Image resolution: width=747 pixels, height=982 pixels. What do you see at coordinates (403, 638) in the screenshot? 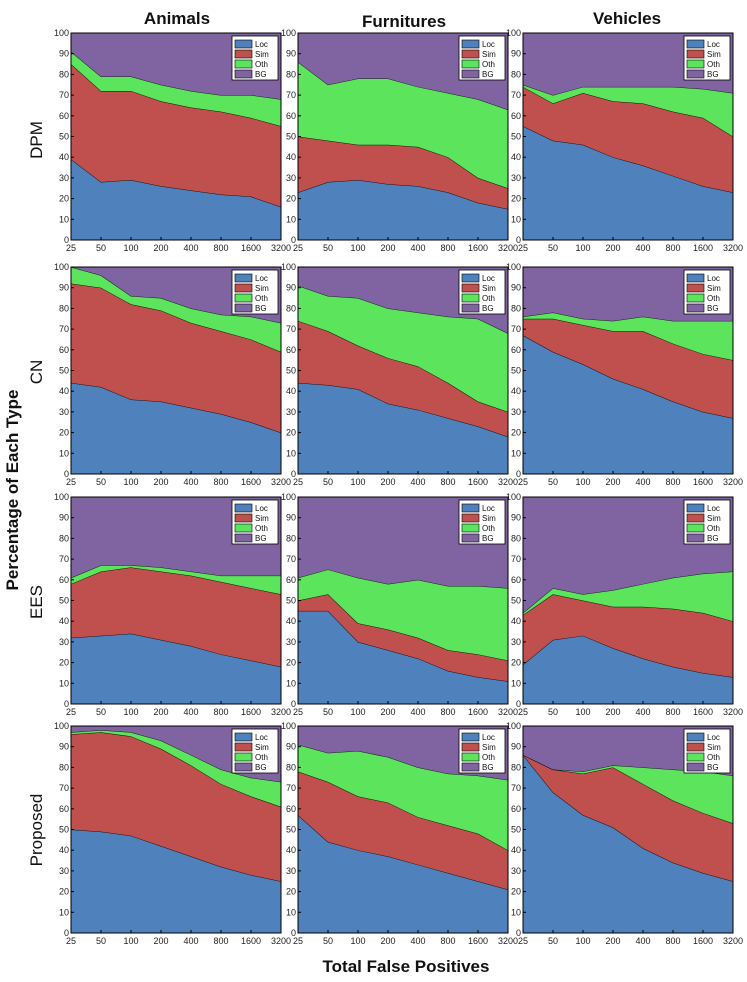
I see `area-sim-ees-furnitures` at bounding box center [403, 638].